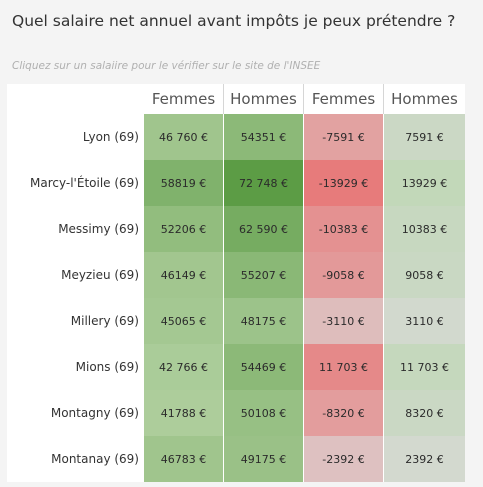 The image size is (483, 487). I want to click on cell-femmes: 46149 €, so click(183, 275).